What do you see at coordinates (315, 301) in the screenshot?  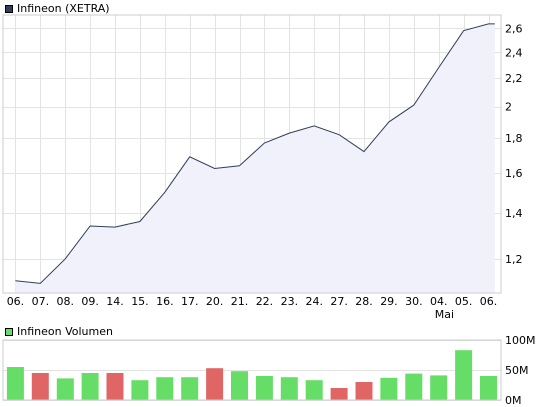 I see `price-x-tick-label: 24.` at bounding box center [315, 301].